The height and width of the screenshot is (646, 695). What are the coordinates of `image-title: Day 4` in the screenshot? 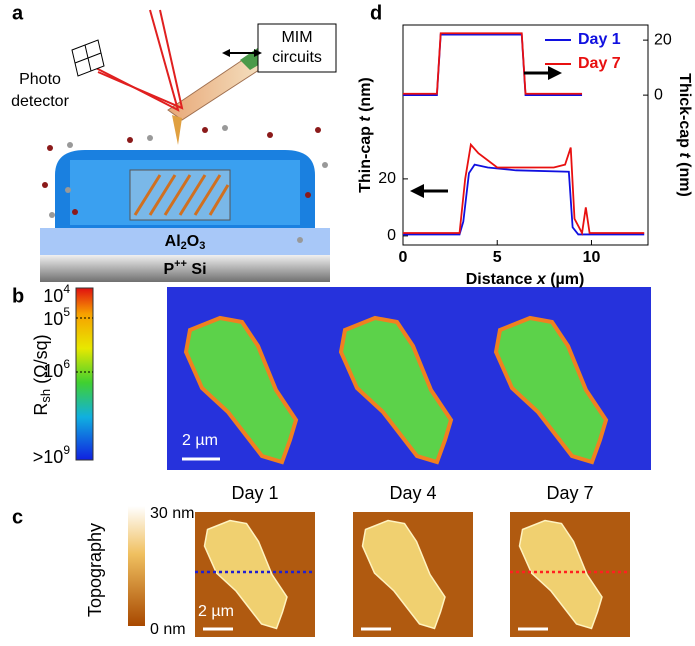 It's located at (412, 493).